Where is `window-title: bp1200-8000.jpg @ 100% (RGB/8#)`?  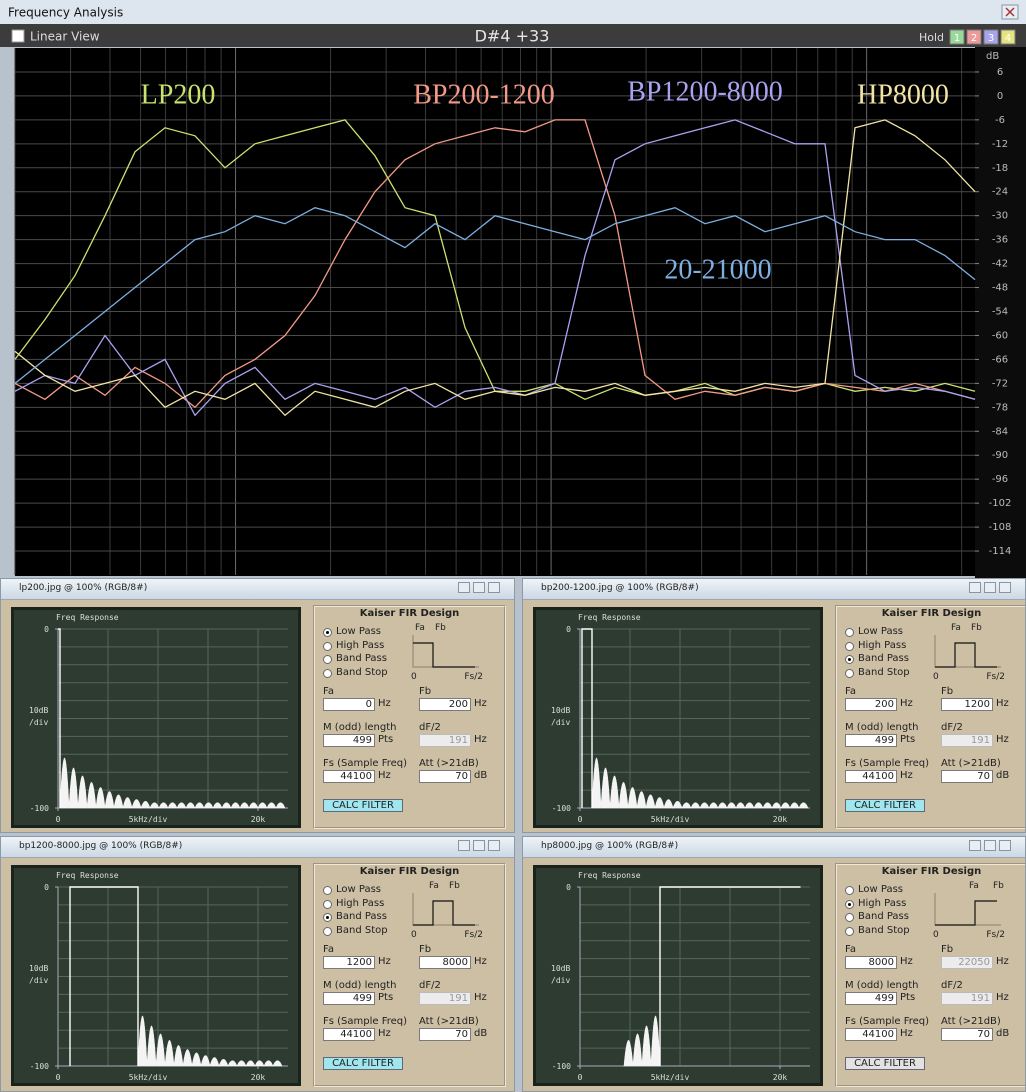
window-title: bp1200-8000.jpg @ 100% (RGB/8#) is located at coordinates (101, 846).